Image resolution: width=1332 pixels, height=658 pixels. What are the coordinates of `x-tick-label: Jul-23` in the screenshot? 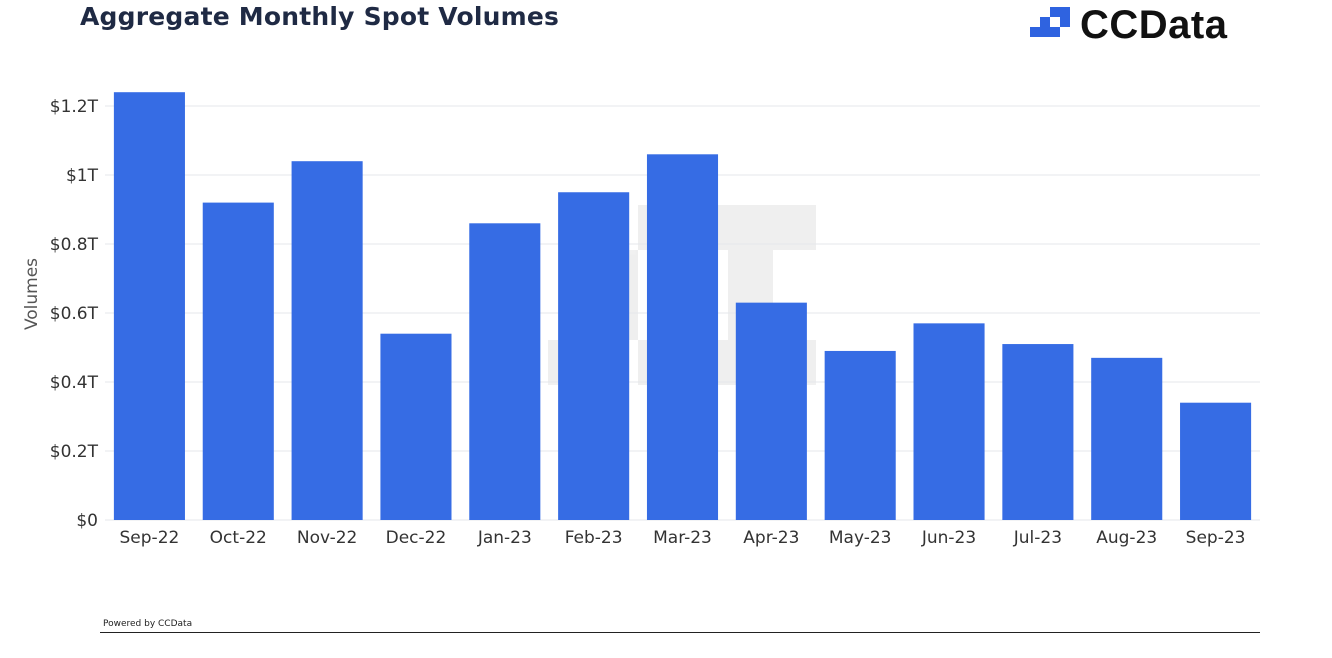 It's located at (1037, 538).